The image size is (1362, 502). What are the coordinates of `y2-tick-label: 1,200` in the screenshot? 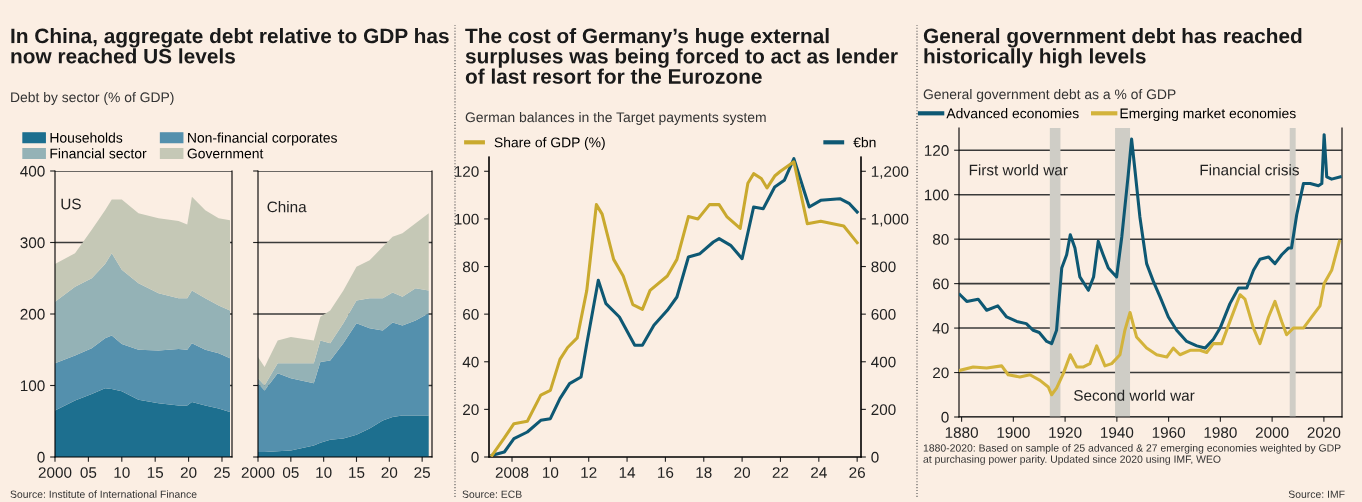 It's located at (890, 172).